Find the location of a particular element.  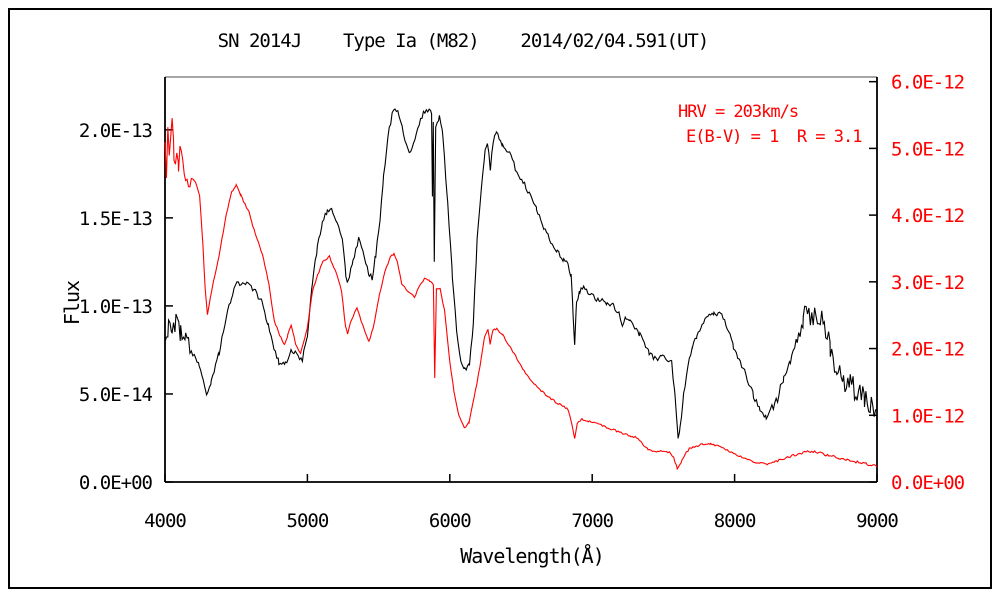

y-left-tick-label: 5.0E-14 is located at coordinates (116, 395).